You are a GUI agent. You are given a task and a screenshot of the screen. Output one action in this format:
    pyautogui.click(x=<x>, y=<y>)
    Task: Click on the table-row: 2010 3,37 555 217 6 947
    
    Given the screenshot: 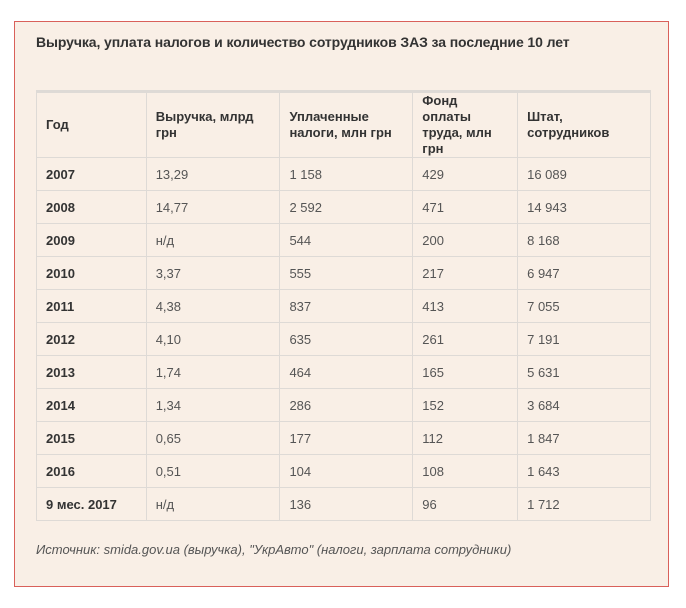 What is the action you would take?
    pyautogui.click(x=343, y=273)
    